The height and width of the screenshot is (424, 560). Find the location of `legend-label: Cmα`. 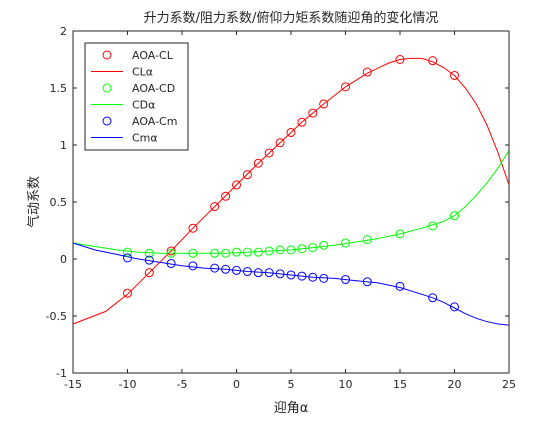

legend-label: Cmα is located at coordinates (145, 138).